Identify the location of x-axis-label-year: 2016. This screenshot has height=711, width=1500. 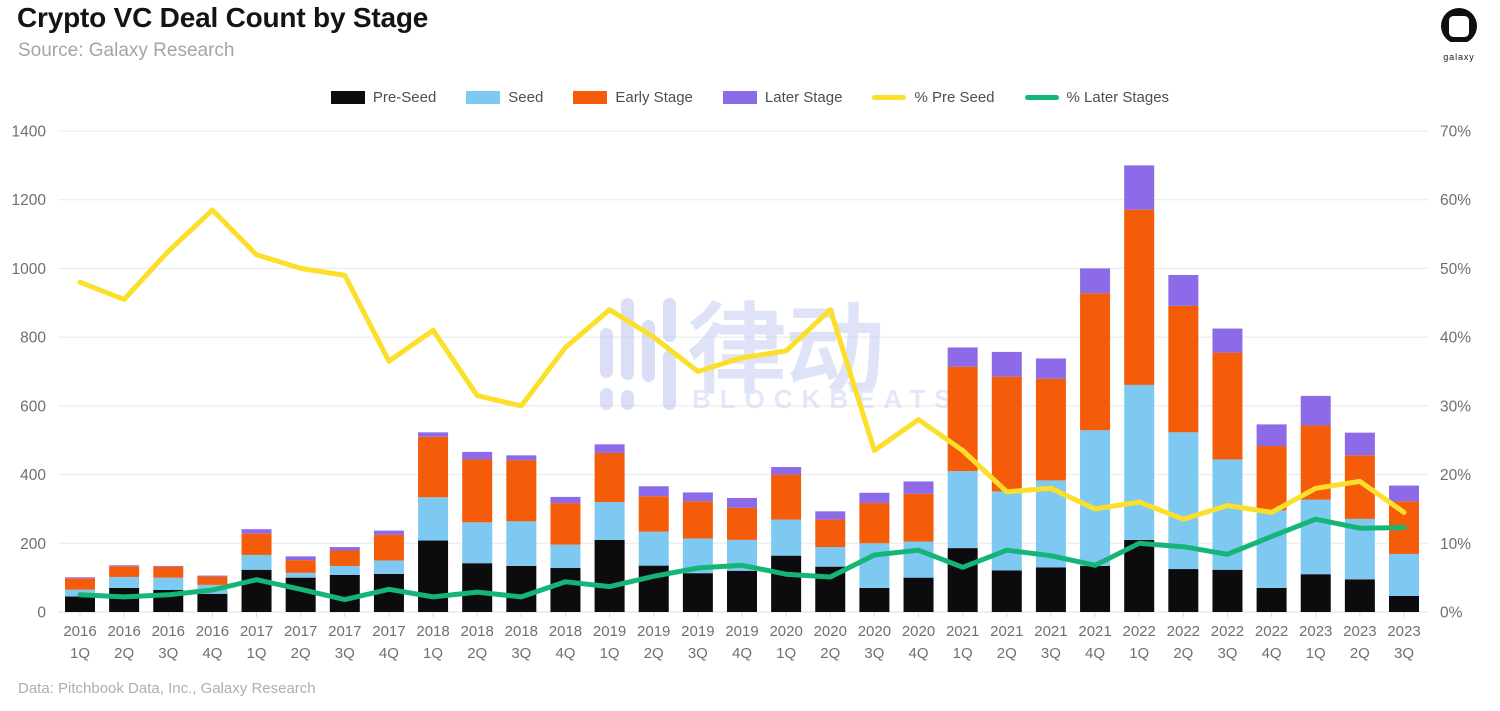
(123, 631).